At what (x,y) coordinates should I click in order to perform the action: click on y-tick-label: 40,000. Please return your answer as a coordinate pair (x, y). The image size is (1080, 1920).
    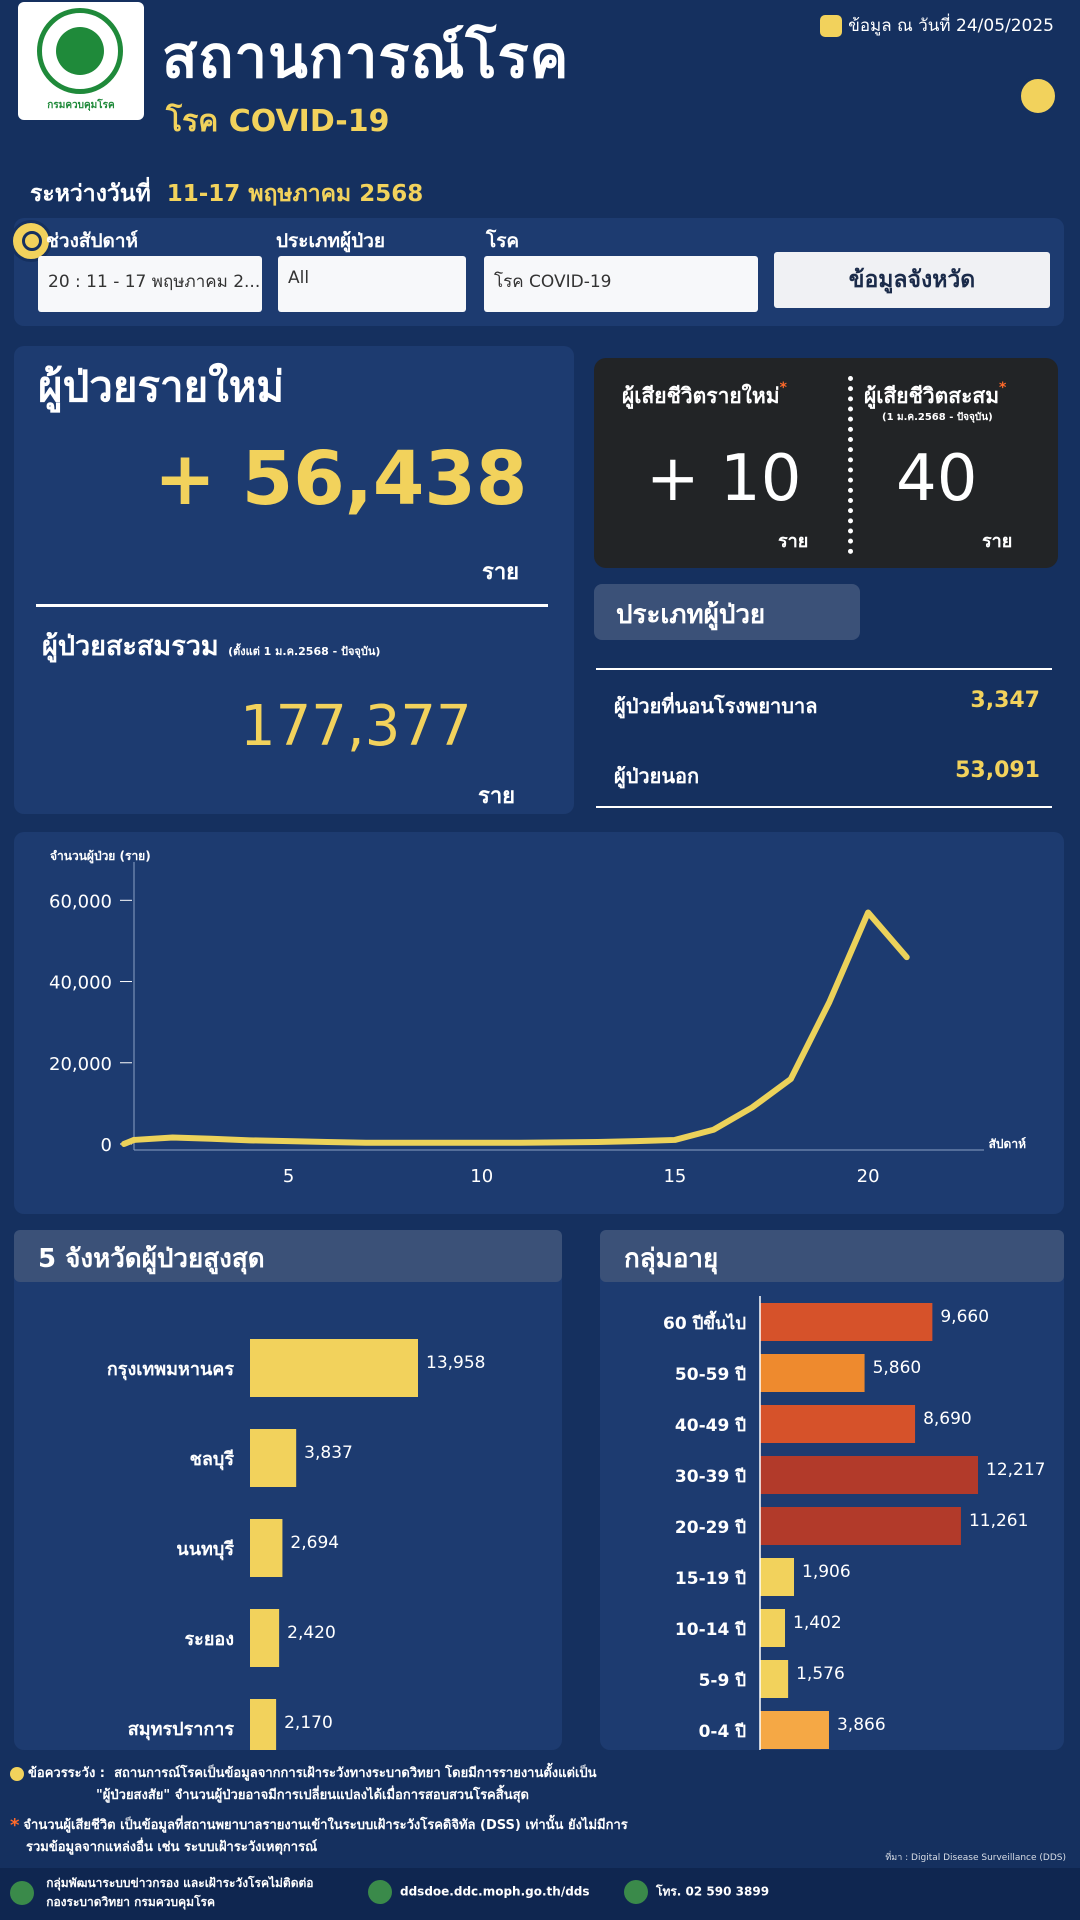
    Looking at the image, I should click on (80, 983).